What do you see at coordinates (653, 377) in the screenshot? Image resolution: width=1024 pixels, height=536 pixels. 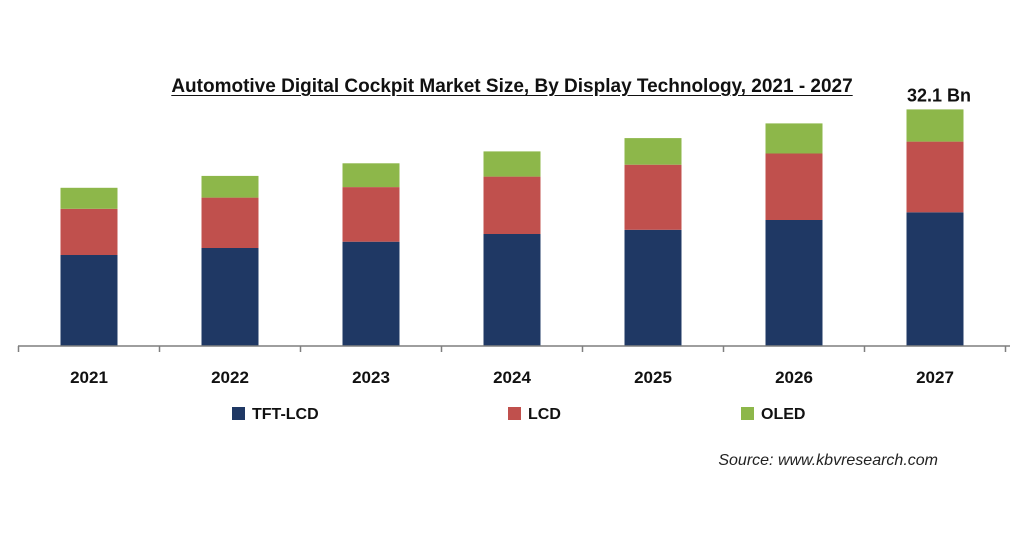 I see `x-tick-label: 2025` at bounding box center [653, 377].